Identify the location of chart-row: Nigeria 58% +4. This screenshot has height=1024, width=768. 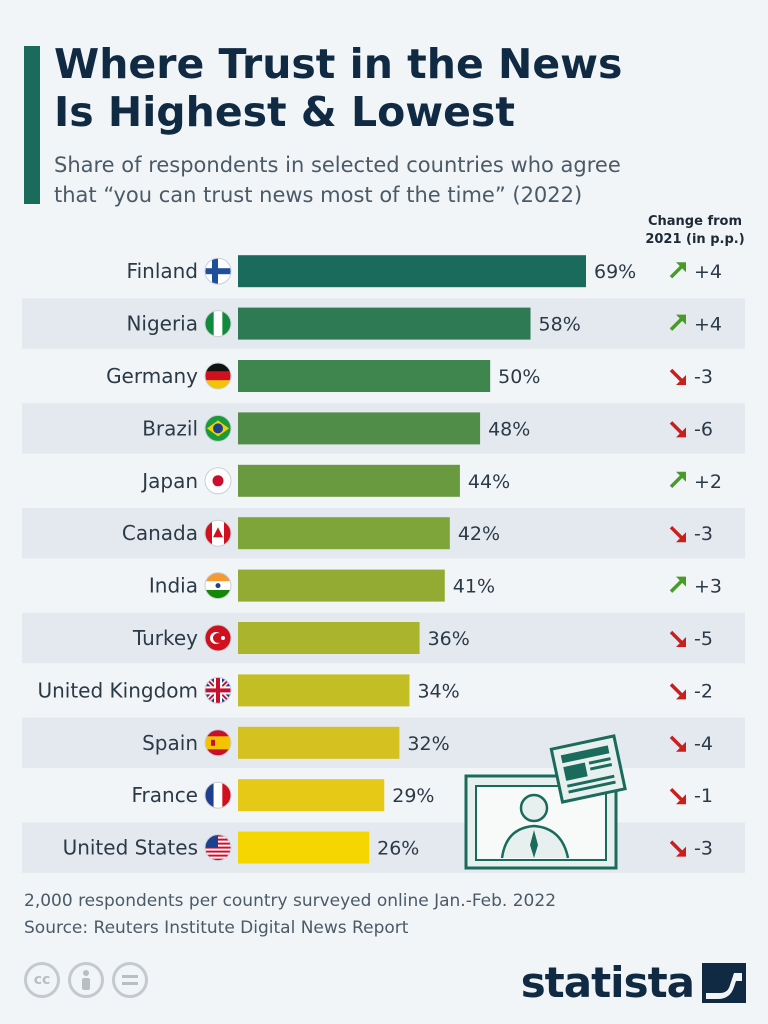
(383, 323).